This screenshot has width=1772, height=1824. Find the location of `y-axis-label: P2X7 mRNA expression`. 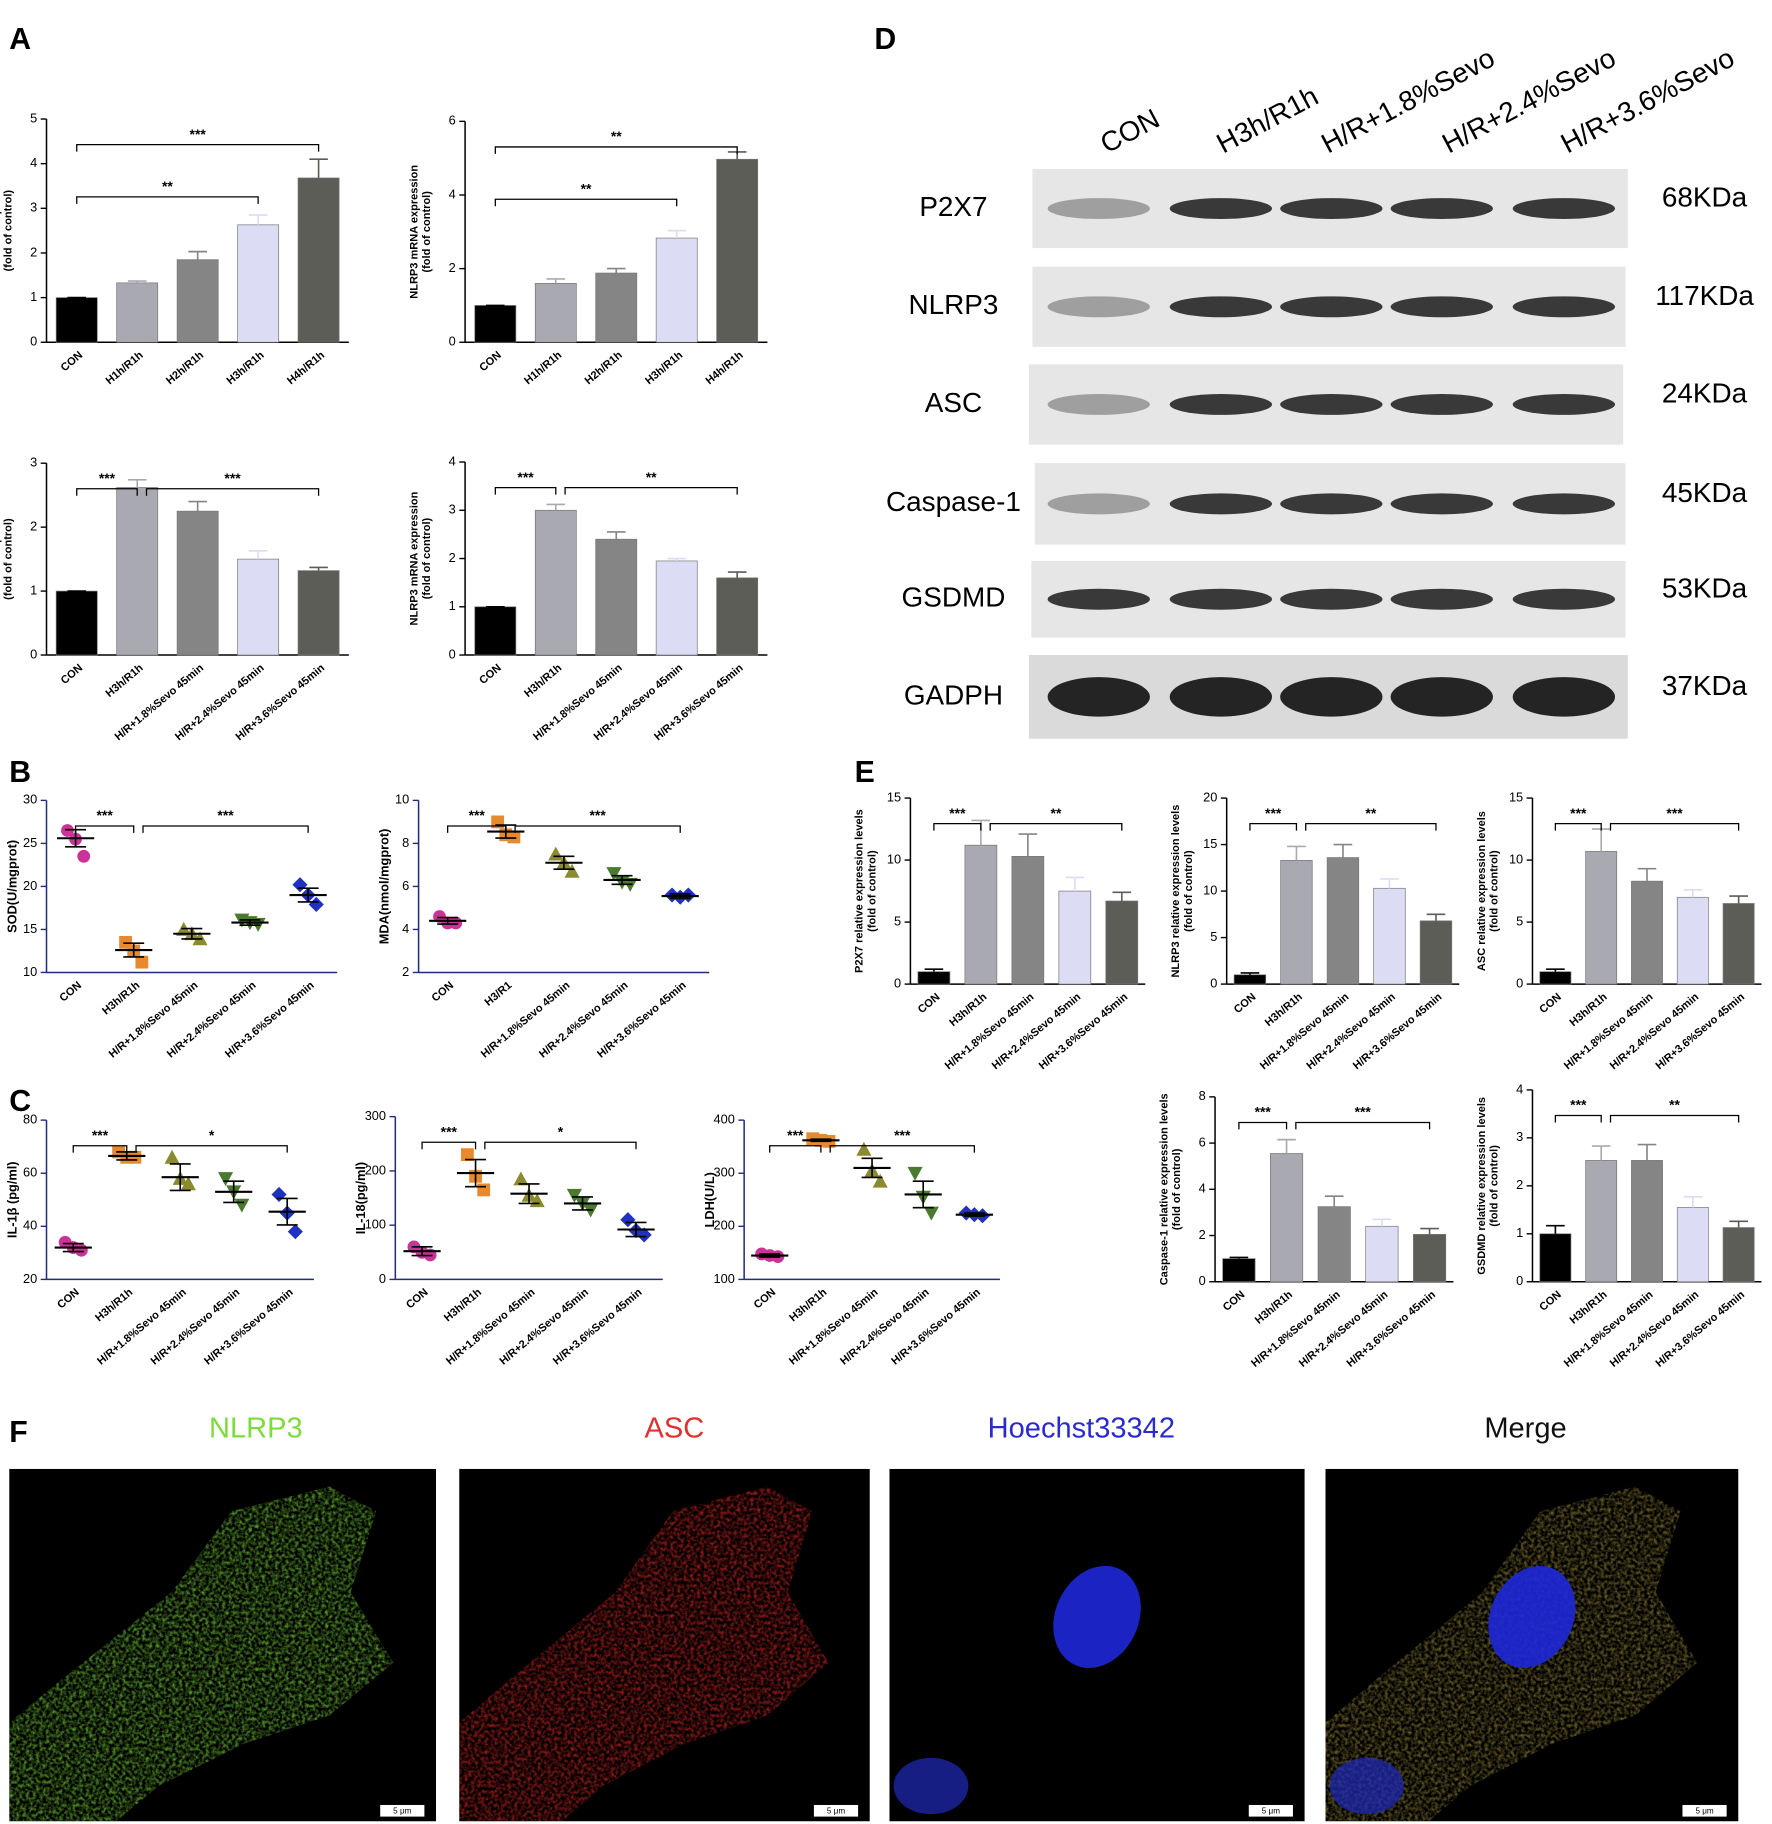

y-axis-label: P2X7 mRNA expression is located at coordinates (1, 230).